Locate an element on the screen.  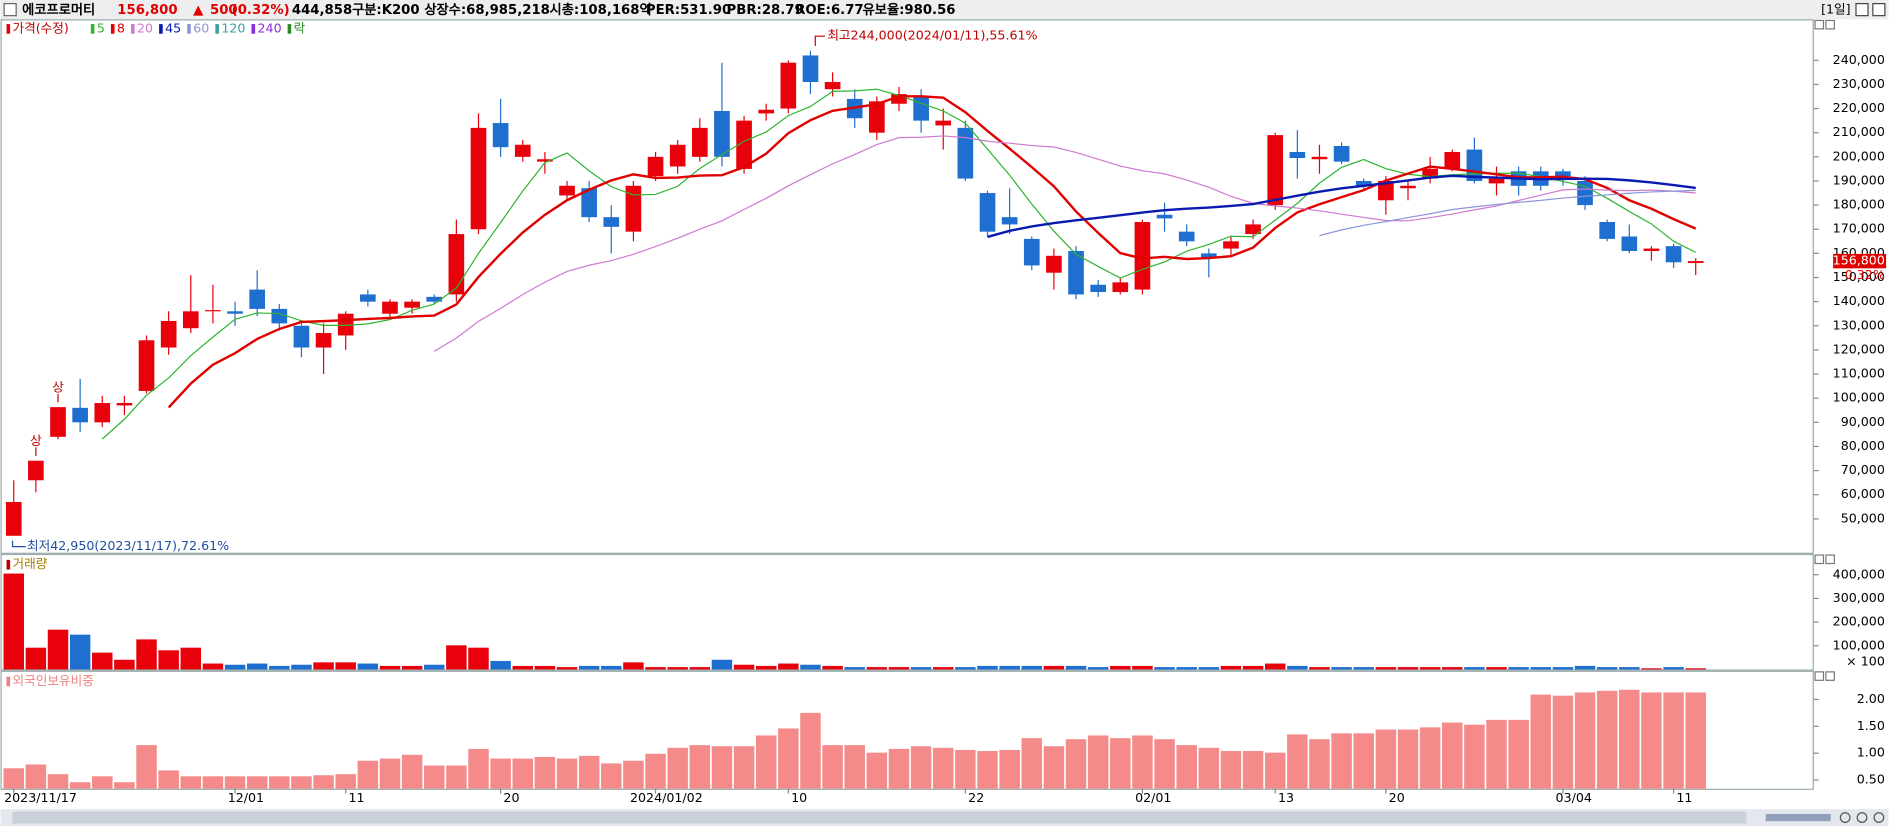
annotation: 최고244,000(2024/01/11),55.61% is located at coordinates (932, 35).